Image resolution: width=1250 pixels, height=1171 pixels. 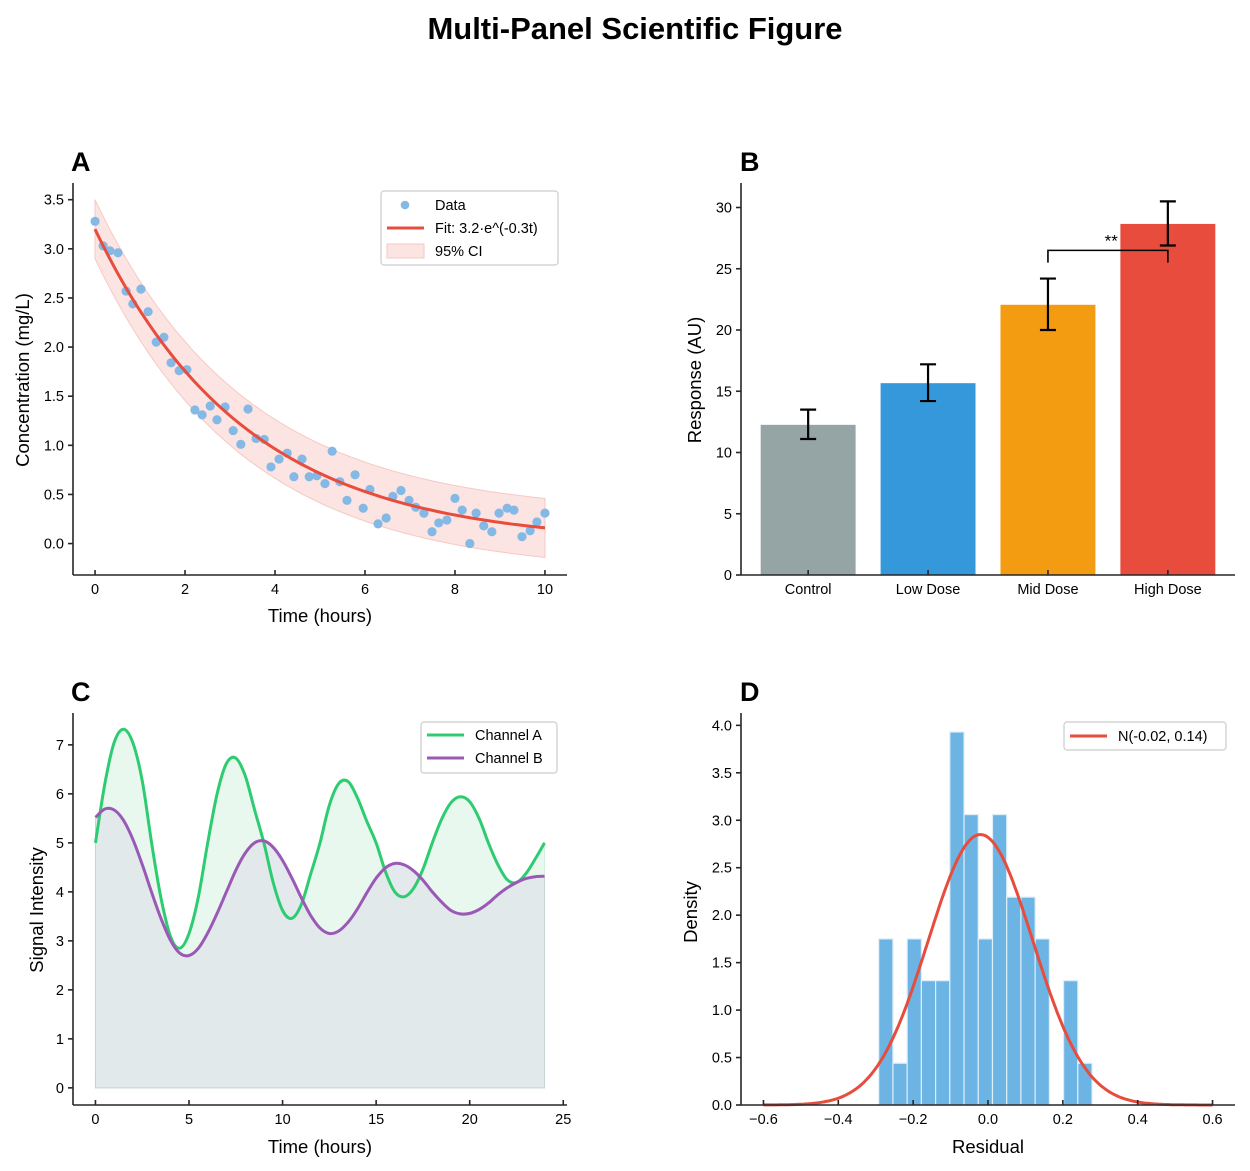 I want to click on axes: 0 1 2 3 4 5 6 7 0 5 10 15 20 25, so click(x=313, y=920).